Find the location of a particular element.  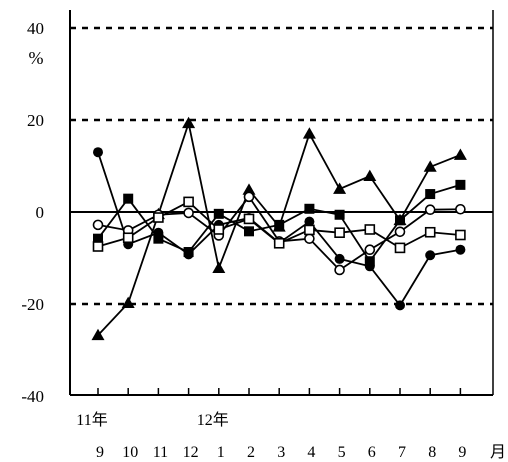

x-month-label: 2 is located at coordinates (251, 452).